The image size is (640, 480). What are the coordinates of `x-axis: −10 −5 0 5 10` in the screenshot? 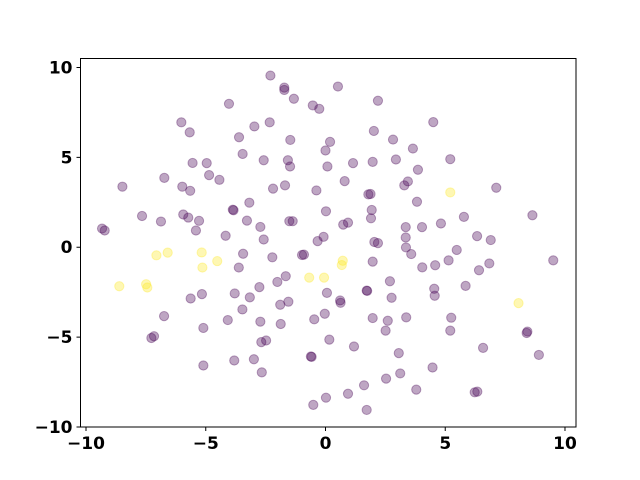 It's located at (322, 440).